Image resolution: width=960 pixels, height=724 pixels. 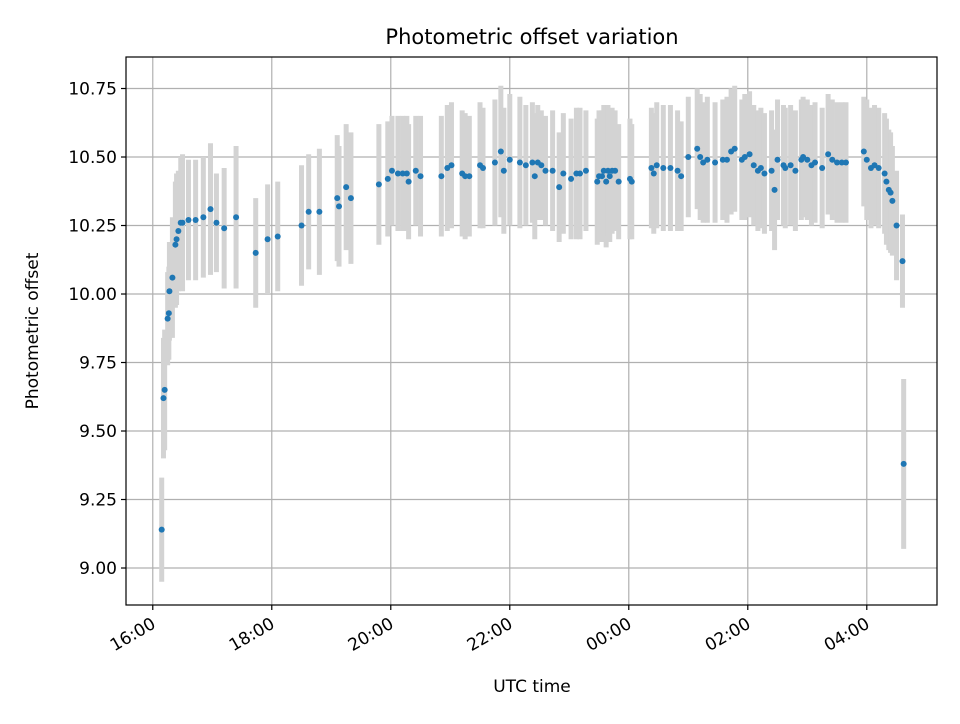 What do you see at coordinates (92, 158) in the screenshot?
I see `y-tick-label: 10.50` at bounding box center [92, 158].